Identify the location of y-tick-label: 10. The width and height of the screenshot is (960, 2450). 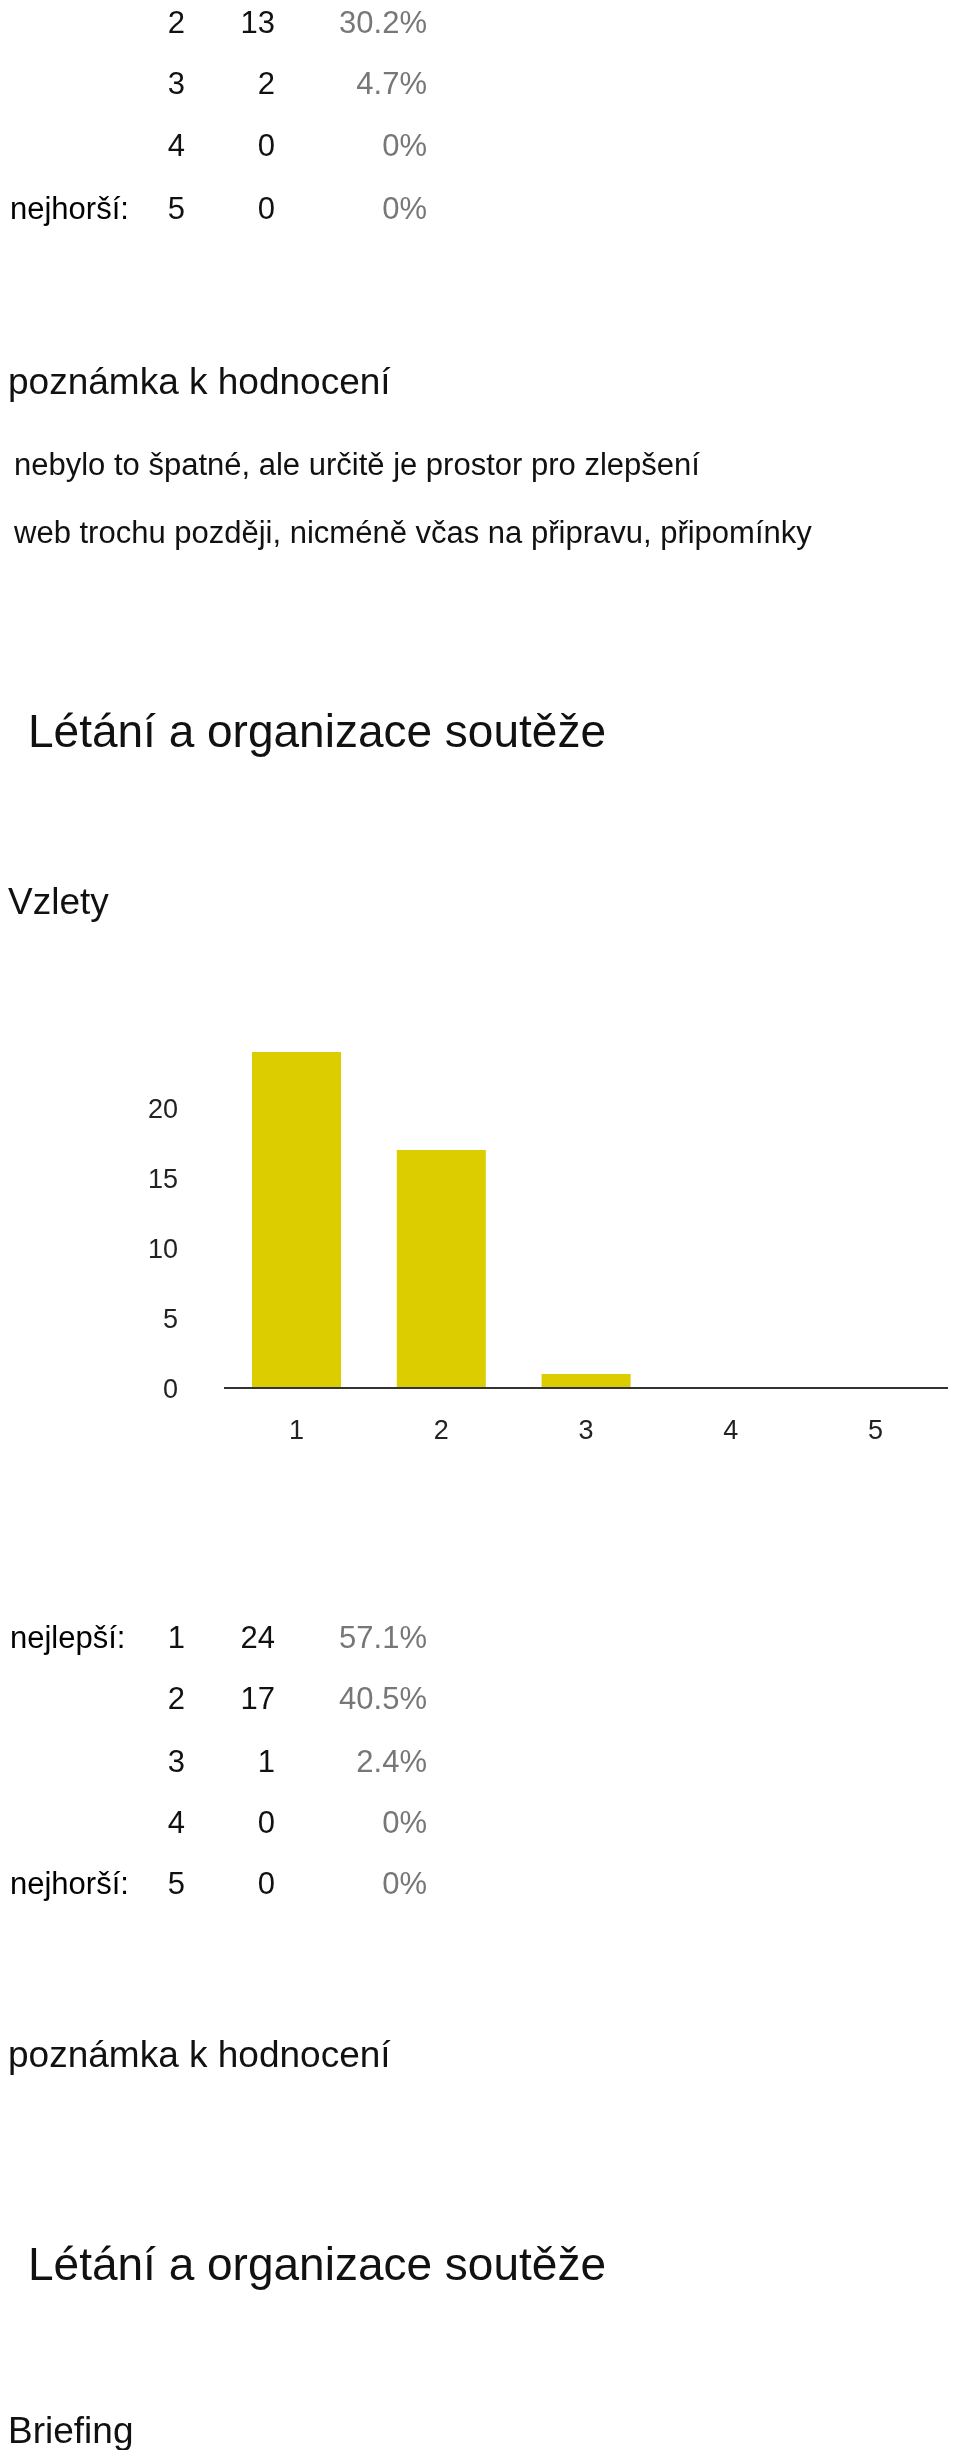
(162, 1248).